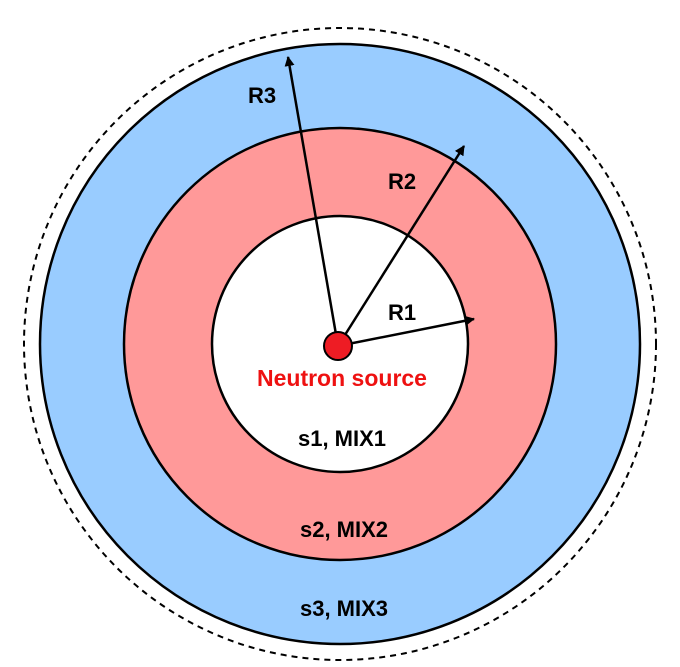 The image size is (680, 667). I want to click on neutron-source-dot, so click(338, 346).